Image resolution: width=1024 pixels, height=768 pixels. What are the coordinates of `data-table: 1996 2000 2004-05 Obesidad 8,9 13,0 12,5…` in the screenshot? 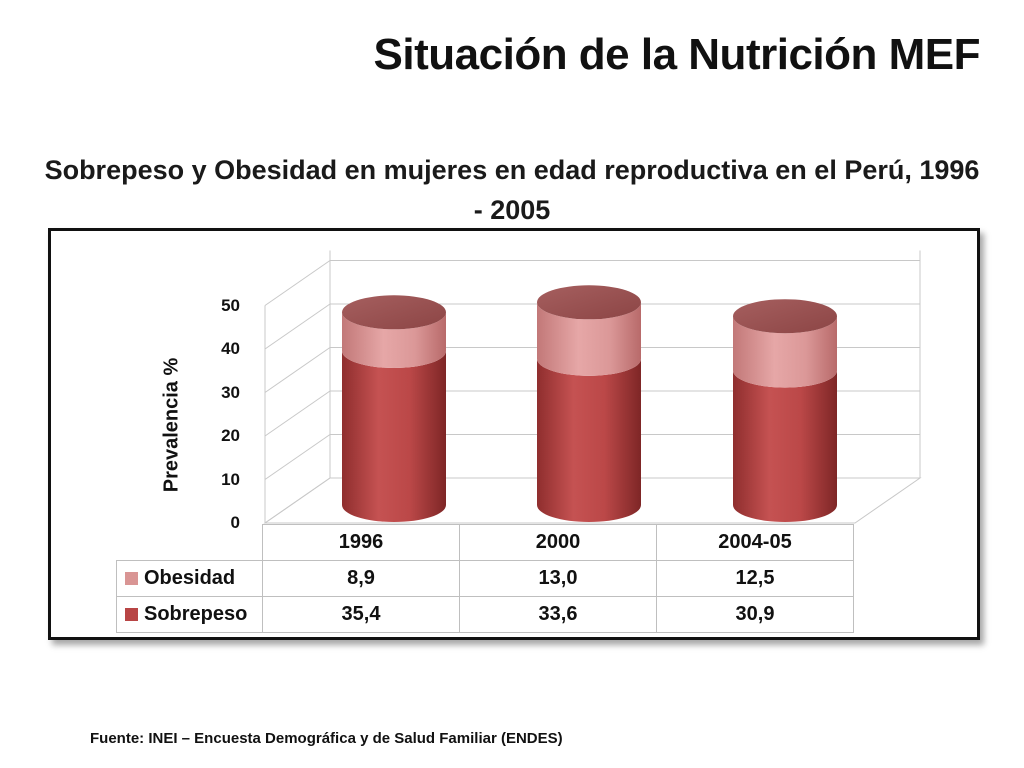 It's located at (485, 578).